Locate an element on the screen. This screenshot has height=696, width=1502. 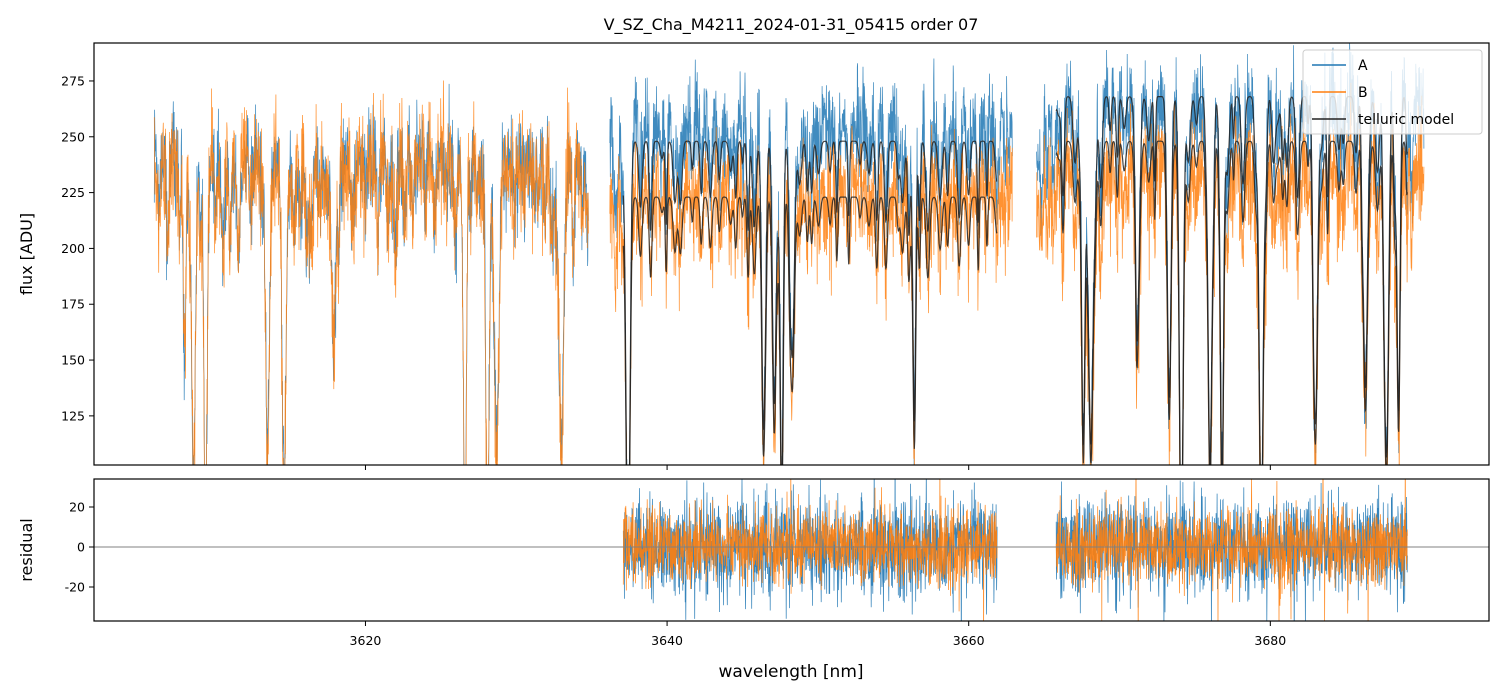
residual-y-tick-label: 20 is located at coordinates (77, 507).